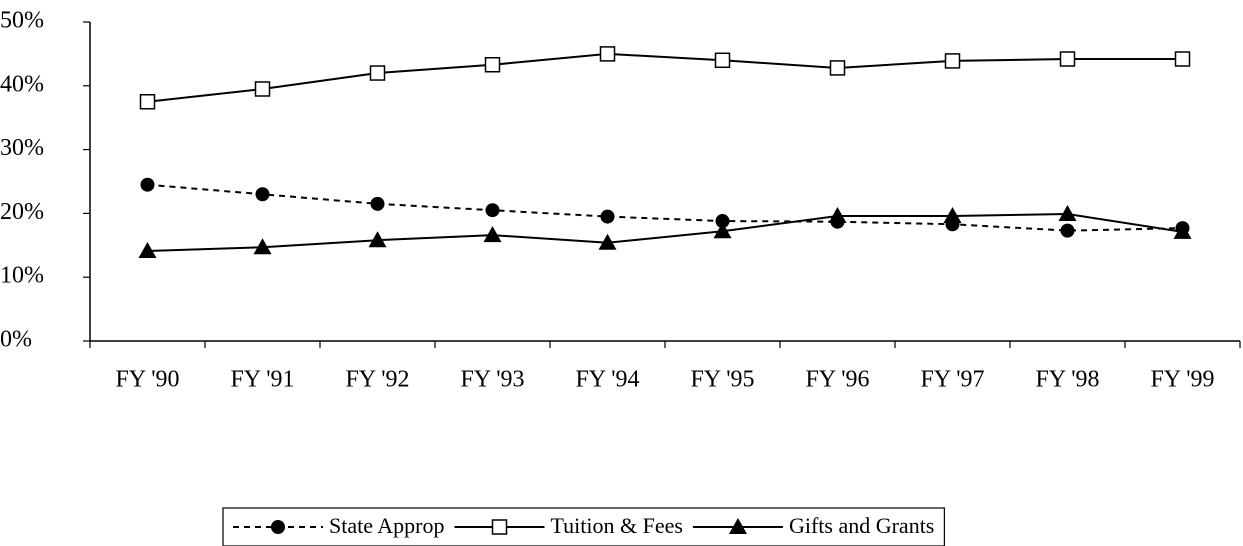 The height and width of the screenshot is (546, 1243). I want to click on legend-text: State Approp, so click(387, 525).